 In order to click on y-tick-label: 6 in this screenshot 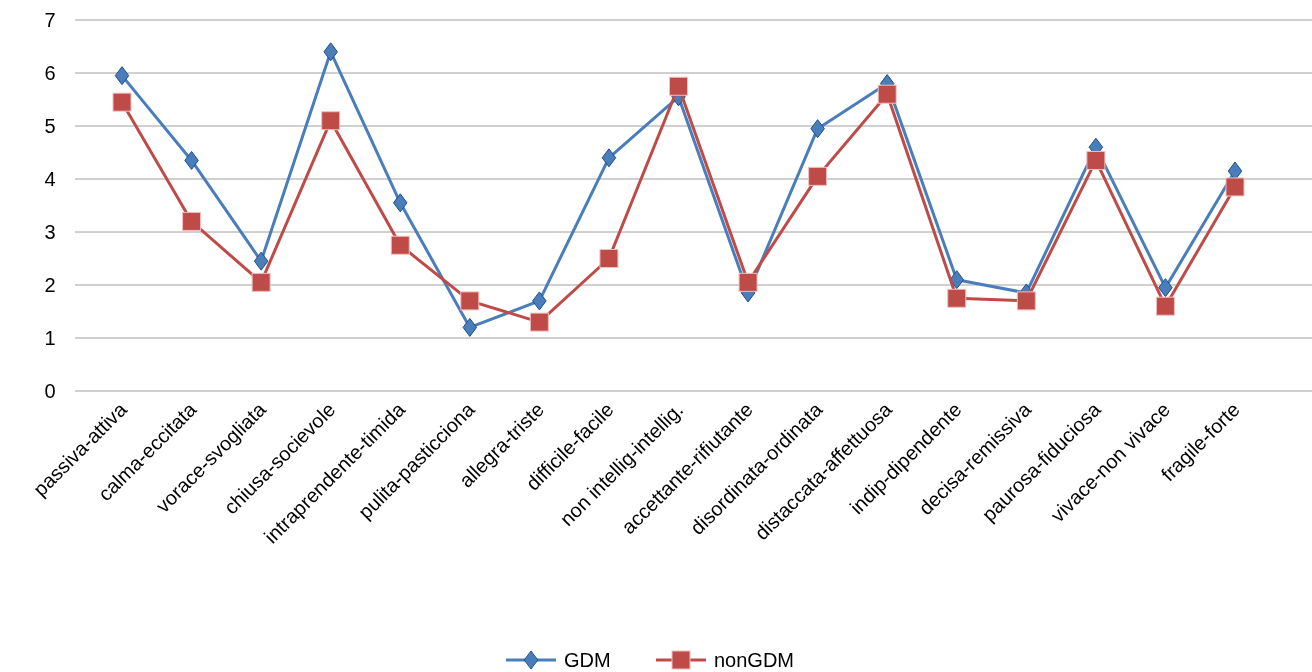, I will do `click(50, 73)`.